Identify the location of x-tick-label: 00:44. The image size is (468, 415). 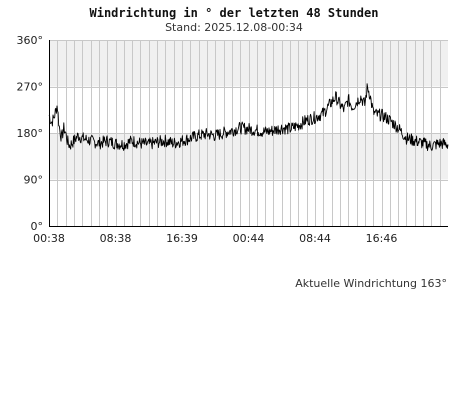
(249, 238).